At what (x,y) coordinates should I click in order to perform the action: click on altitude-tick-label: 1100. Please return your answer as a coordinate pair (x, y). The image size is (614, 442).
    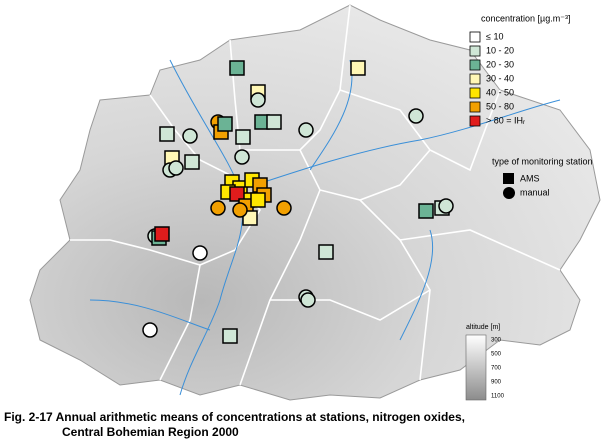
    Looking at the image, I should click on (498, 397).